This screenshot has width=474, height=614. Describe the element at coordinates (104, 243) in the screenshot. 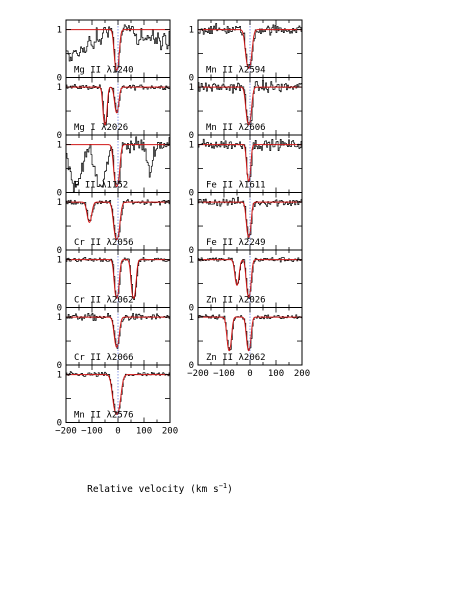

I see `ion-label-3: Cr II λ2056` at that location.